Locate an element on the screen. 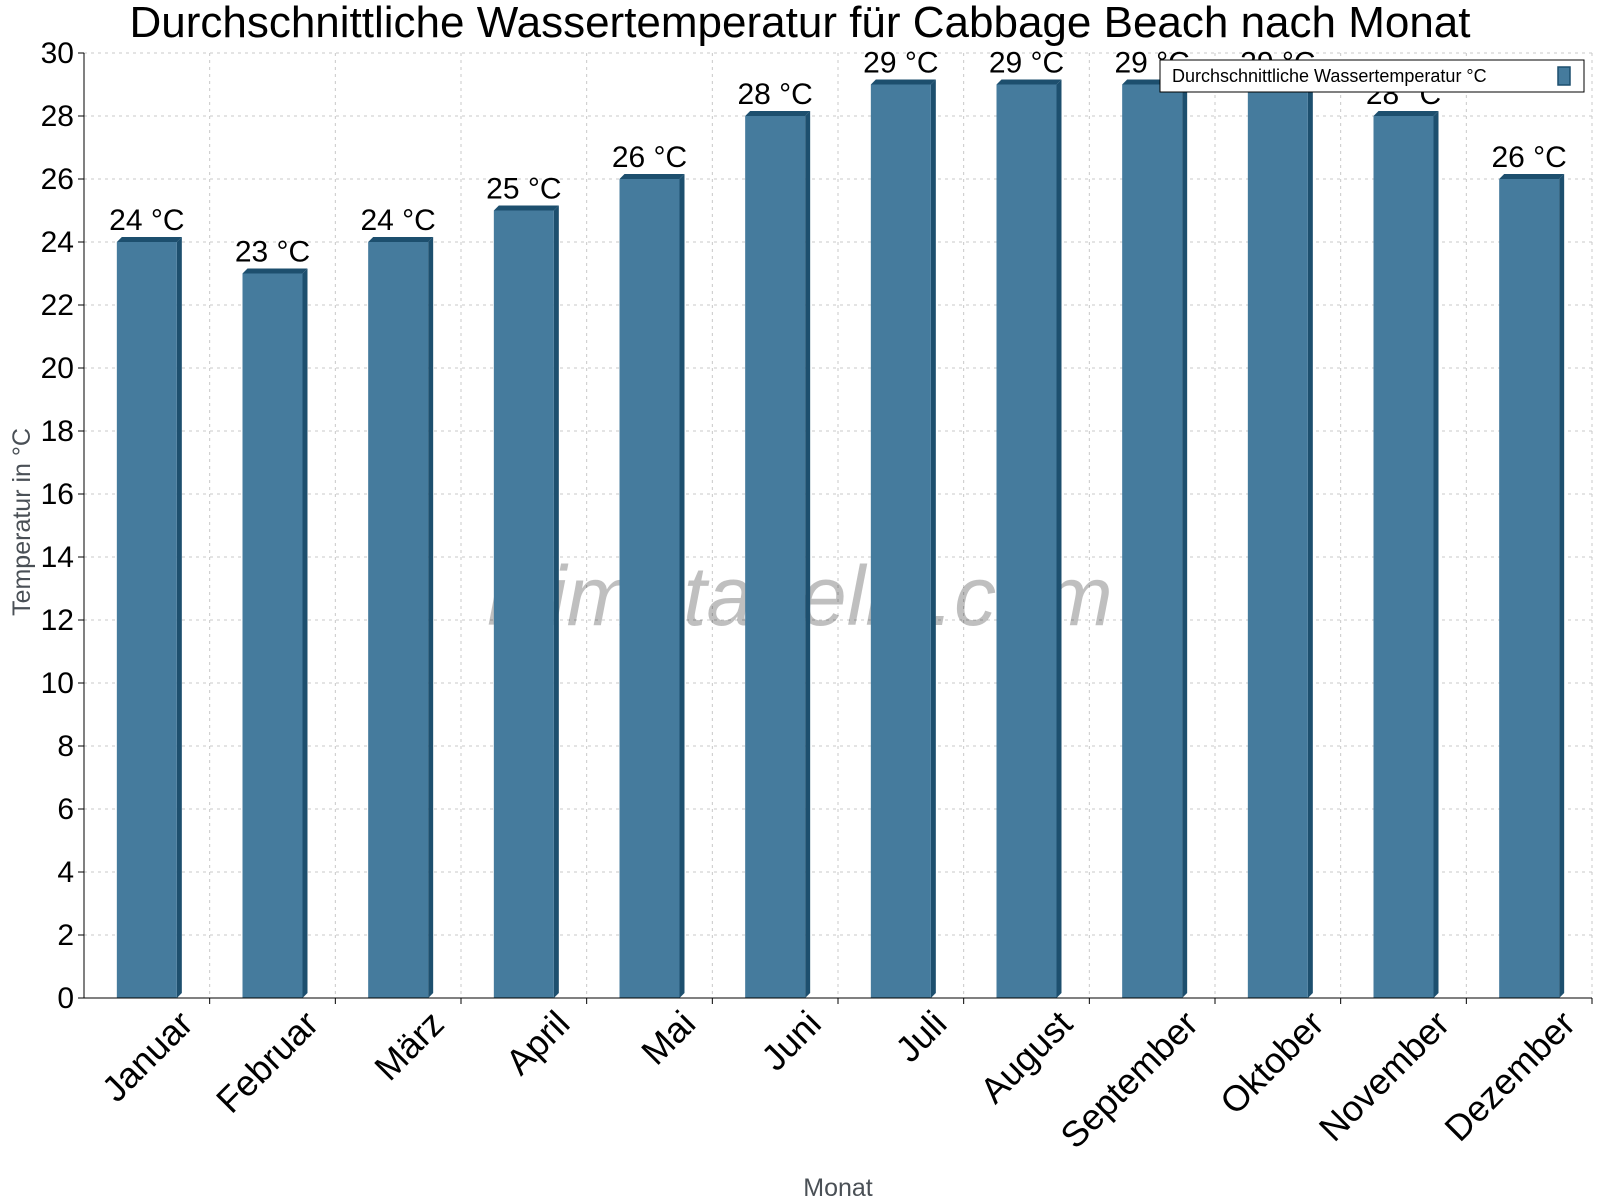 This screenshot has height=1200, width=1600. y-tick-label: 22 is located at coordinates (57, 305).